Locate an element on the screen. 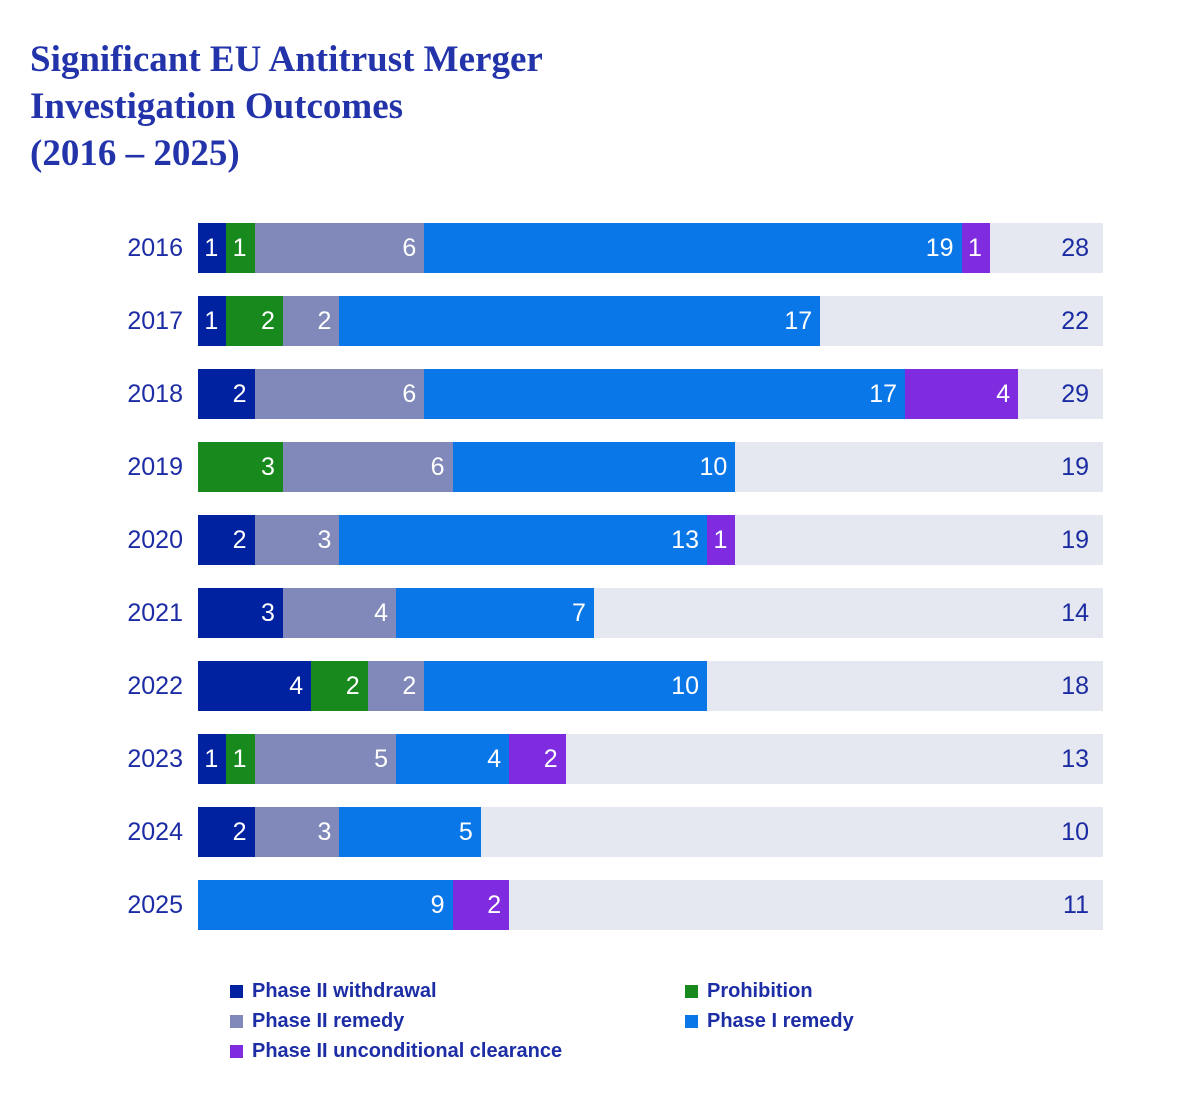 The height and width of the screenshot is (1105, 1200). legend-column-right: Prohibition Phase I remedy is located at coordinates (769, 1021).